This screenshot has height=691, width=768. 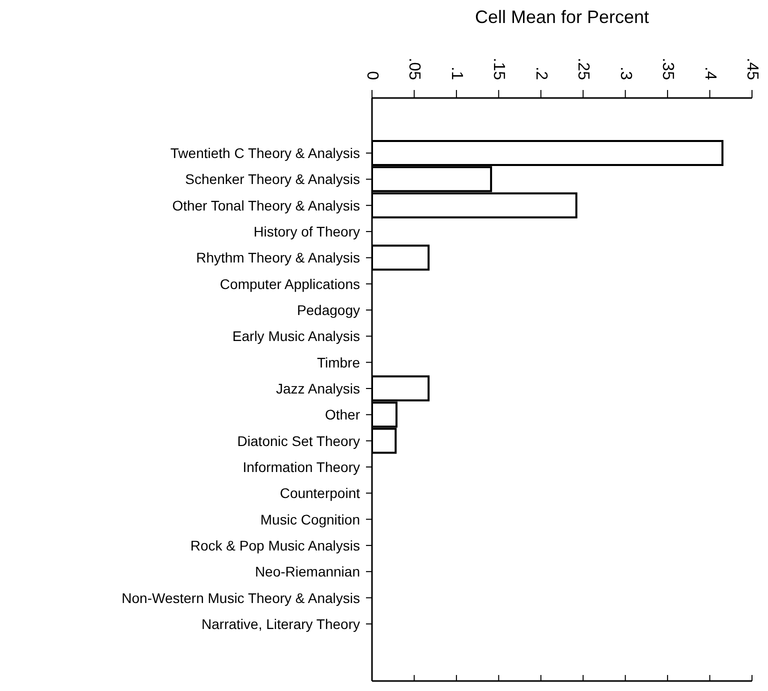 I want to click on y-tick-label: Neo-Riemannian, so click(x=307, y=572).